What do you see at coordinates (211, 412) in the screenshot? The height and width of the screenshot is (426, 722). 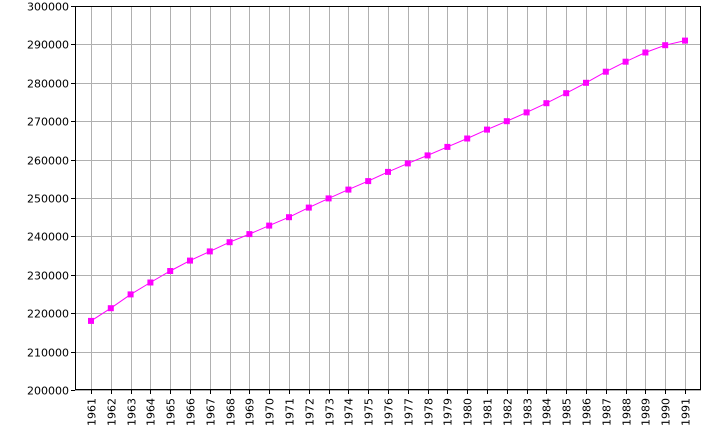 I see `x-tick-label: 1967` at bounding box center [211, 412].